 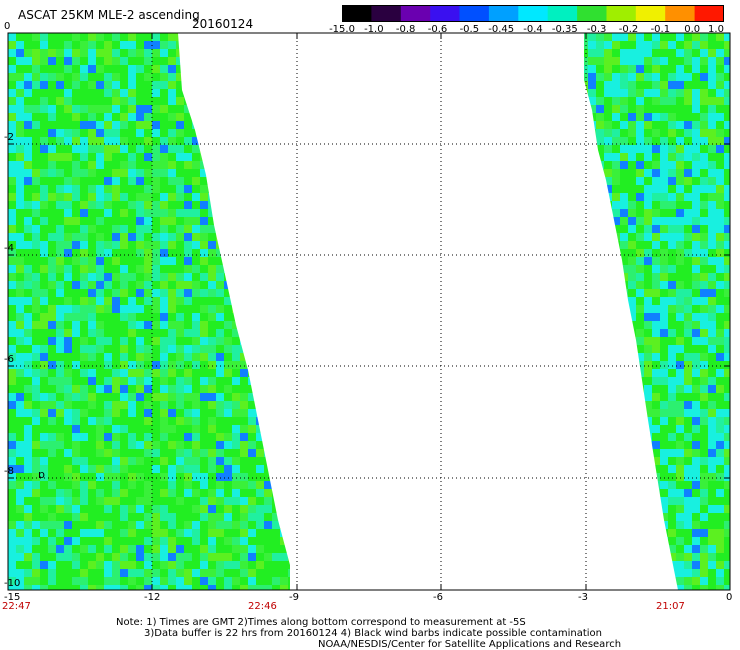 I want to click on colorbar-label: -0.2, so click(x=628, y=29).